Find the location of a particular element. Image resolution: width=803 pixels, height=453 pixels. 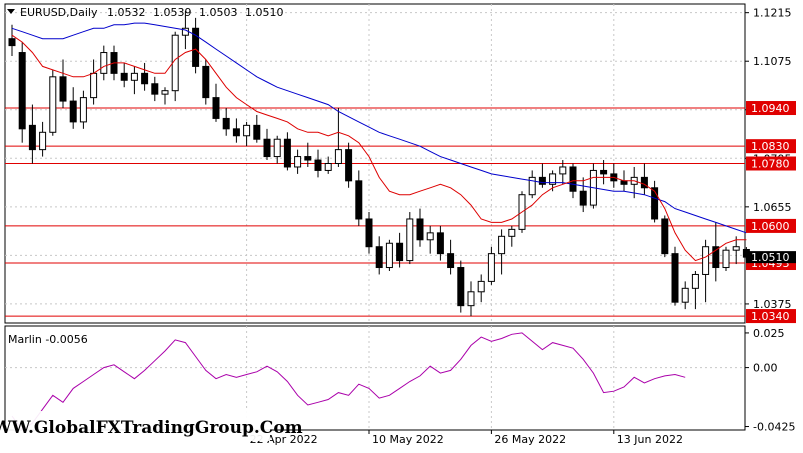

price-tick-label: 1.0375 is located at coordinates (772, 304).